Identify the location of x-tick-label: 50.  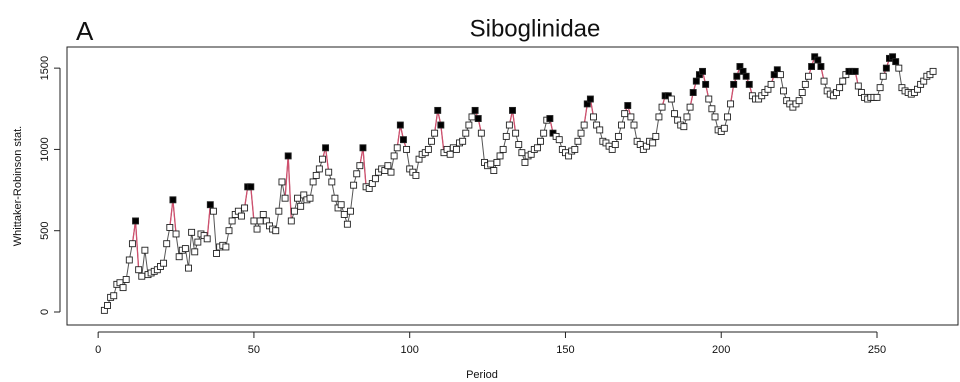
(254, 350).